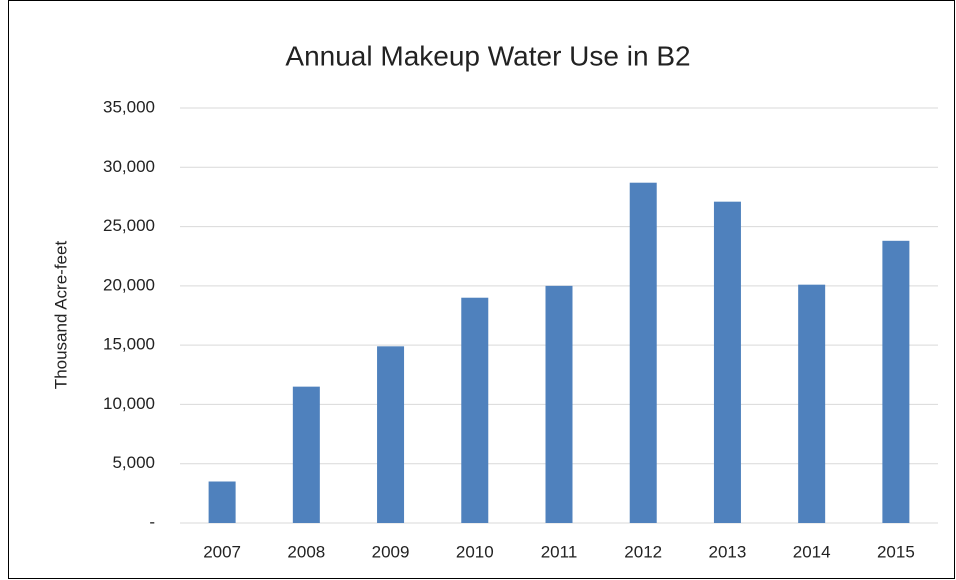 Image resolution: width=956 pixels, height=580 pixels. Describe the element at coordinates (487, 55) in the screenshot. I see `chart-title: Annual Makeup Water Use in B2` at that location.